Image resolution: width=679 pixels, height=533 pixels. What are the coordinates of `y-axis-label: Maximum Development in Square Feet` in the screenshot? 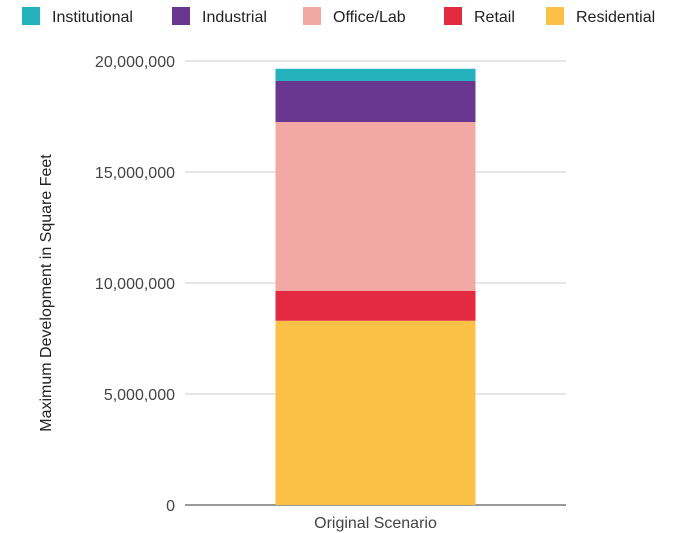 It's located at (46, 293).